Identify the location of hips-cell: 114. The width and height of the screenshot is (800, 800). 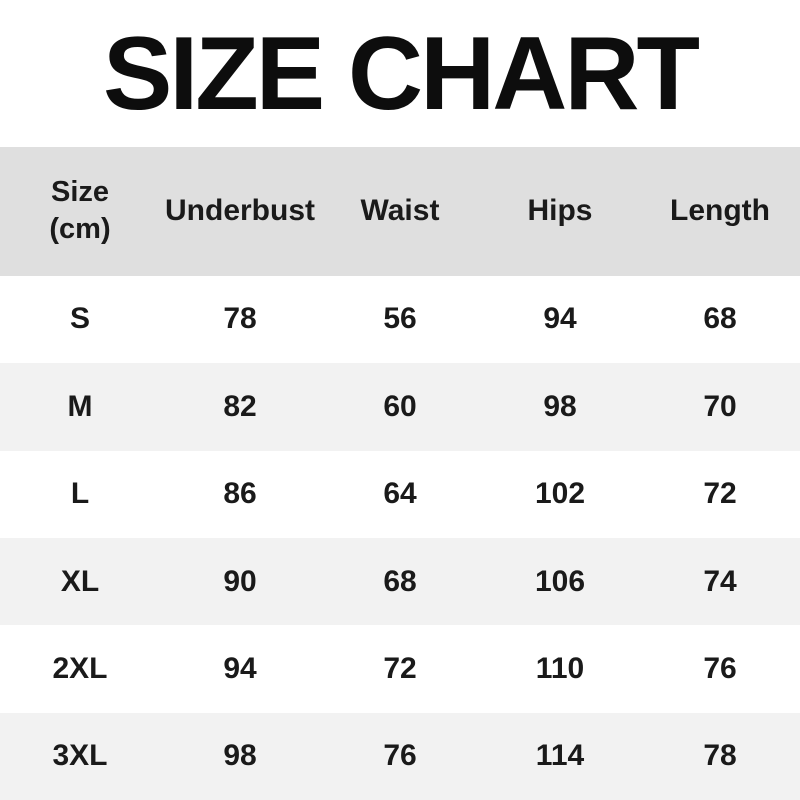
(560, 756).